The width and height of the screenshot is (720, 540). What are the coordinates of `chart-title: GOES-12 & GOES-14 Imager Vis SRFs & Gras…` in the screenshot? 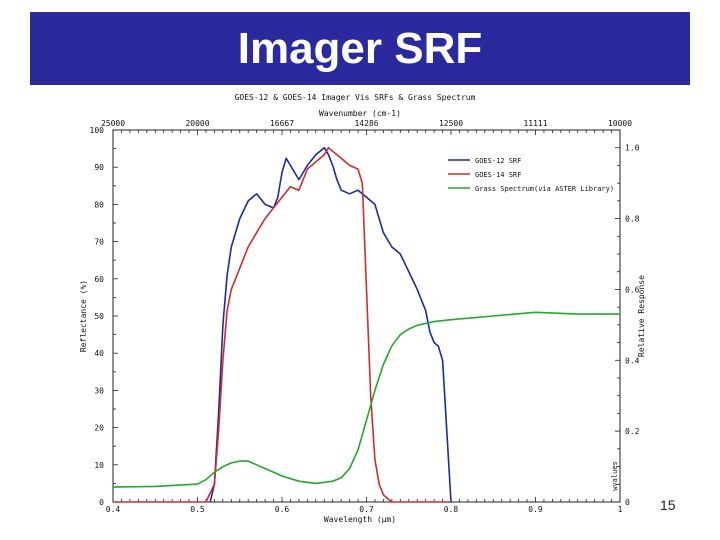 It's located at (355, 97).